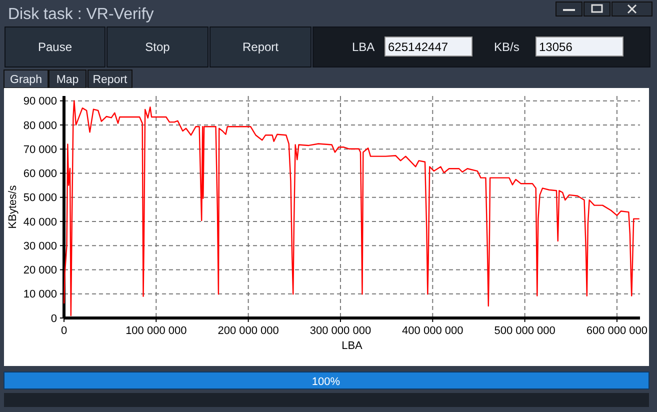 This screenshot has width=657, height=412. I want to click on y-tick-label: 60 000, so click(40, 174).